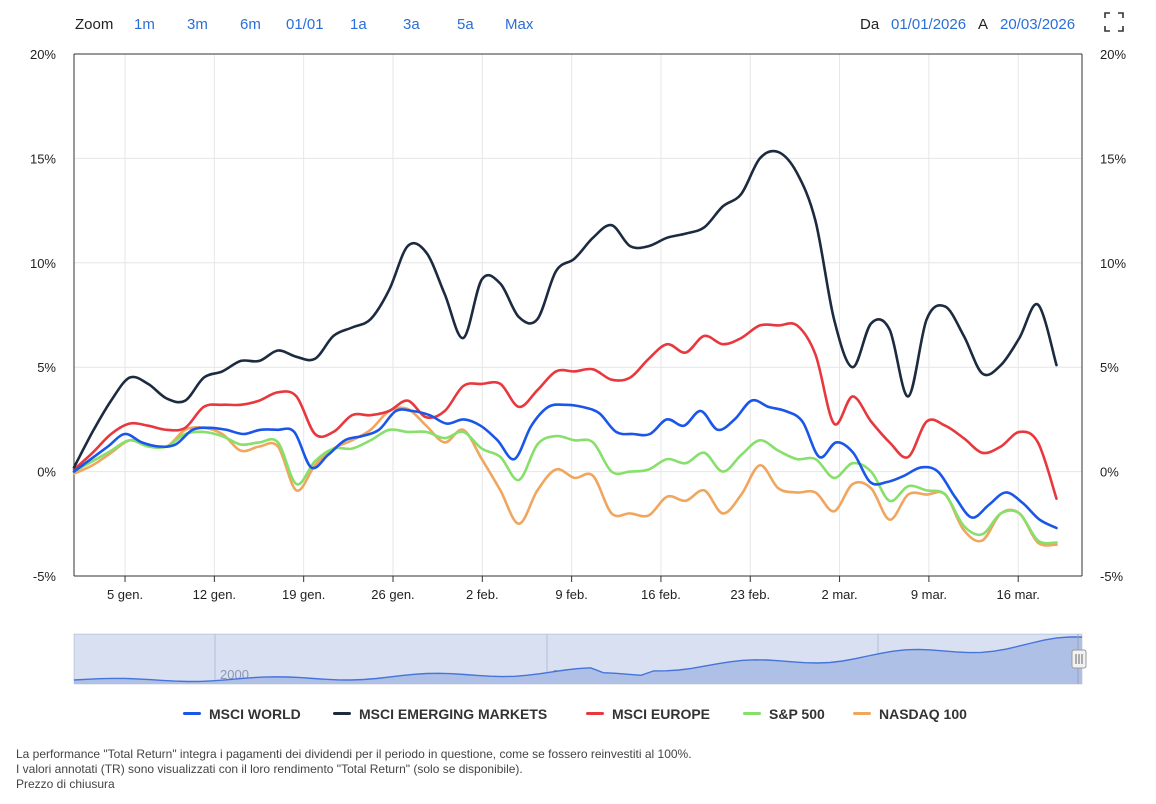 Image resolution: width=1156 pixels, height=804 pixels. I want to click on zoom-button-max: Max, so click(519, 24).